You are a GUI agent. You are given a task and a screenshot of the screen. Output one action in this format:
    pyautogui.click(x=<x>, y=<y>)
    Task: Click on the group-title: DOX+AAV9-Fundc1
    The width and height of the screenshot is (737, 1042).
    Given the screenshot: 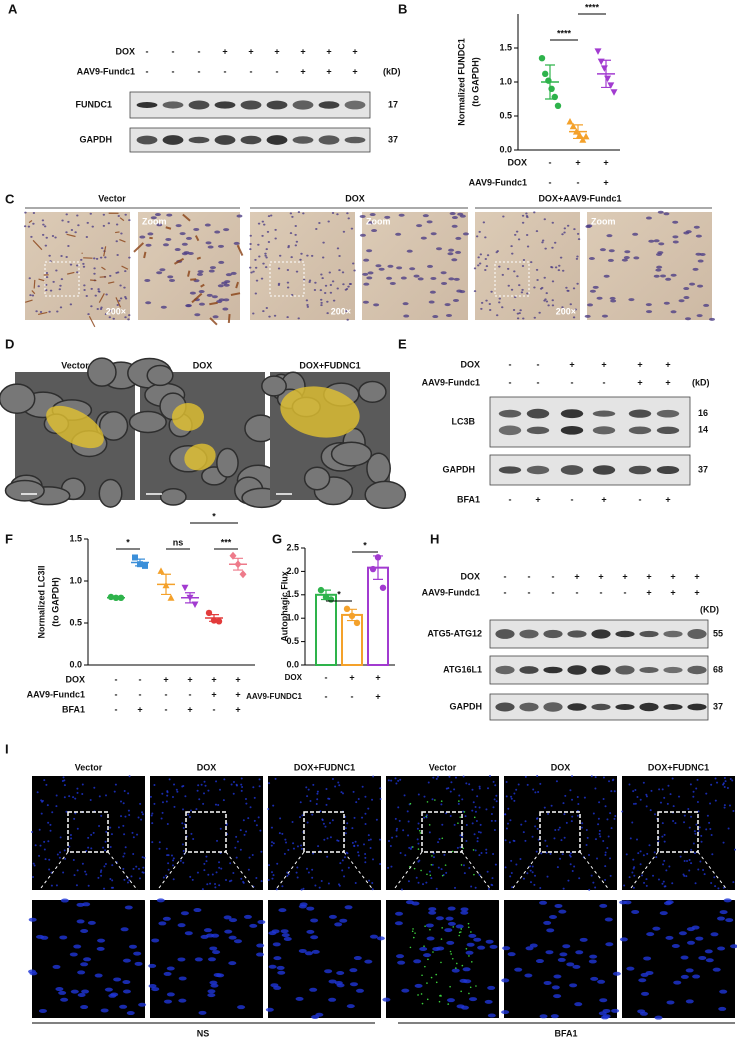 What is the action you would take?
    pyautogui.click(x=579, y=198)
    